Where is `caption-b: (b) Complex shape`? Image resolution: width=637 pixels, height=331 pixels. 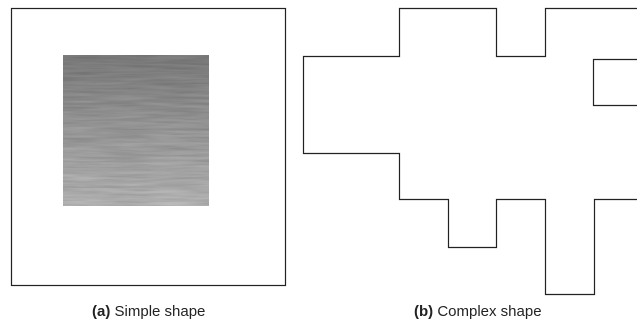 caption-b: (b) Complex shape is located at coordinates (478, 311).